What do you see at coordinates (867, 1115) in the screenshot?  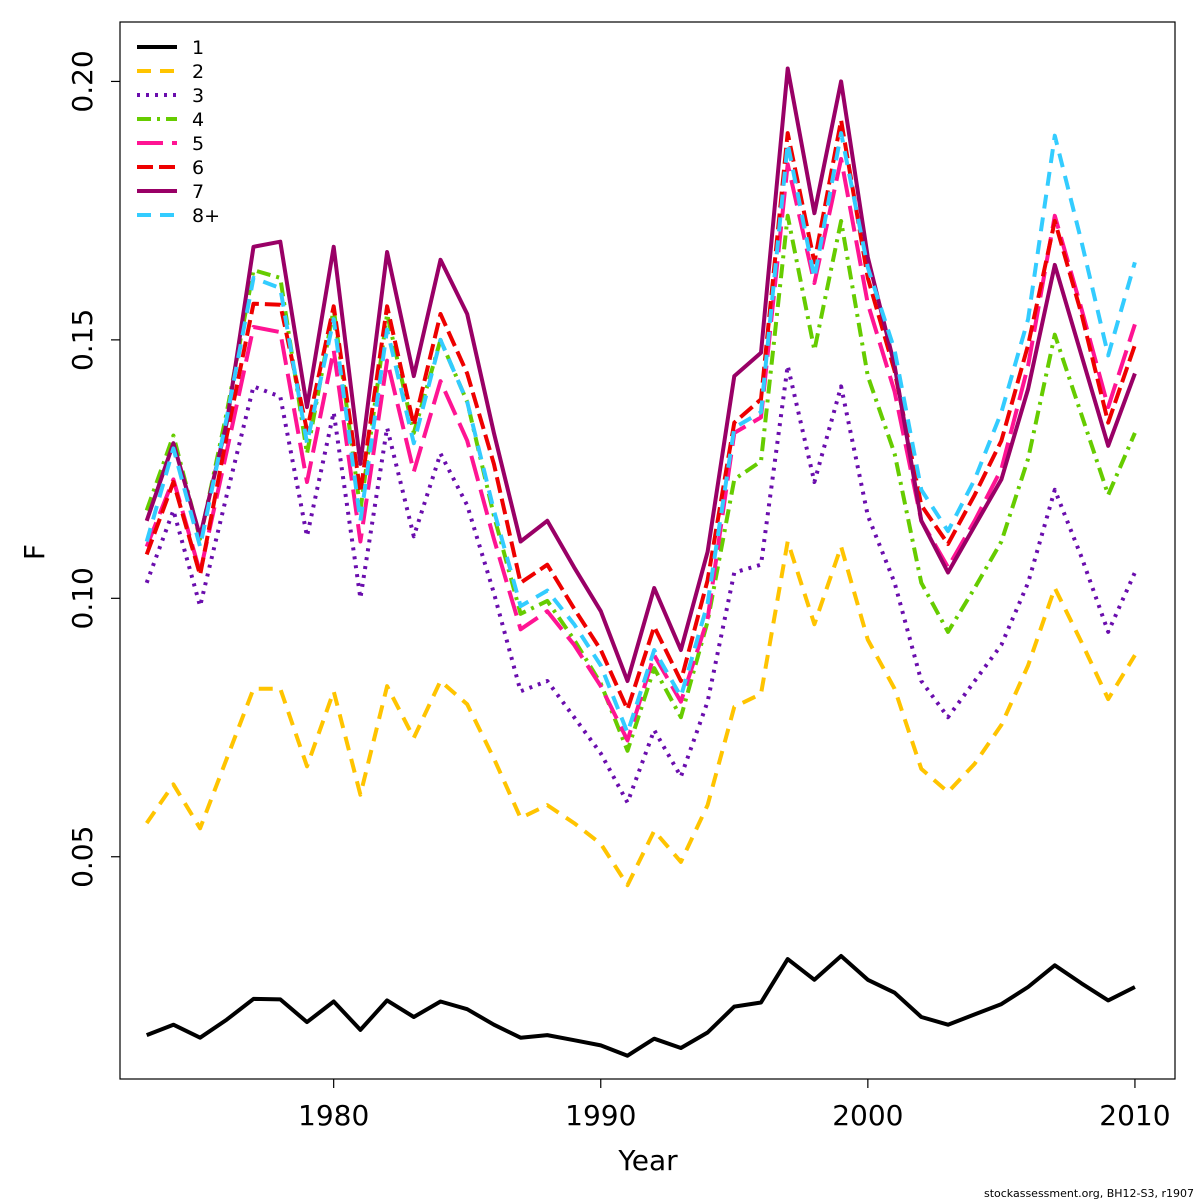 I see `x-tick-label: 2000` at bounding box center [867, 1115].